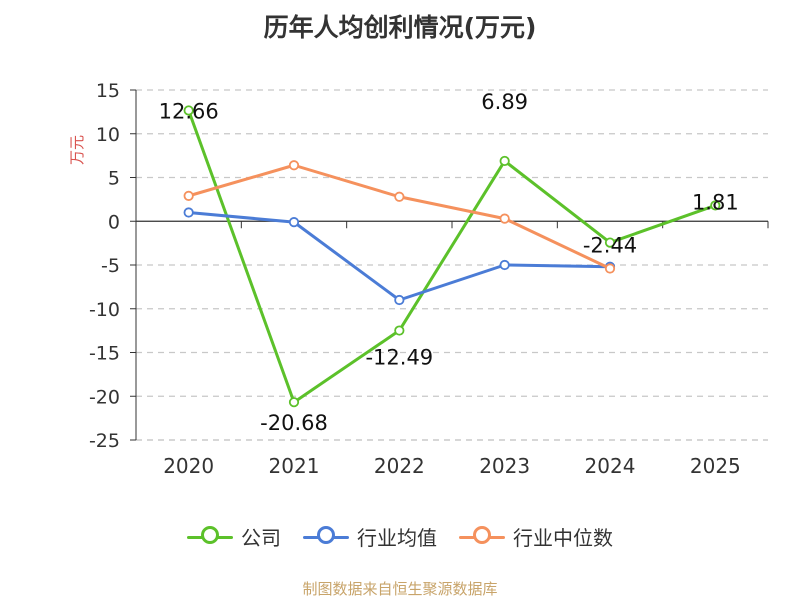  I want to click on legend-item-1: 行业均值, so click(370, 536).